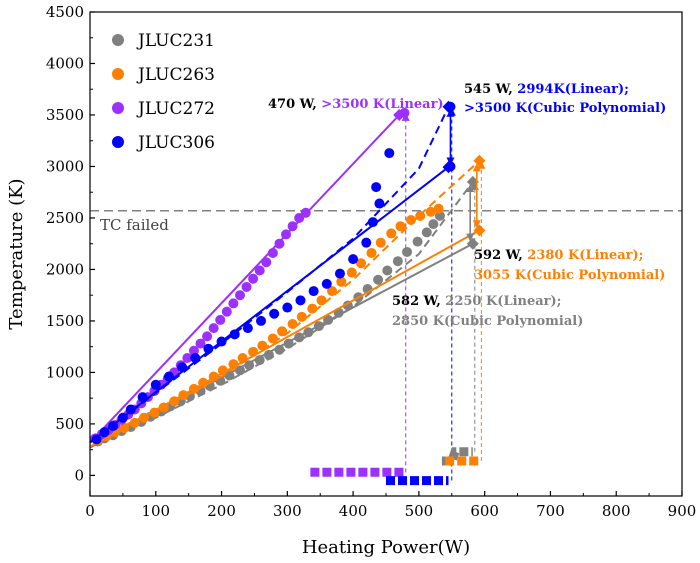 Image resolution: width=700 pixels, height=563 pixels. Describe the element at coordinates (175, 41) in the screenshot. I see `legend-label-jluc231: JLUC231` at that location.